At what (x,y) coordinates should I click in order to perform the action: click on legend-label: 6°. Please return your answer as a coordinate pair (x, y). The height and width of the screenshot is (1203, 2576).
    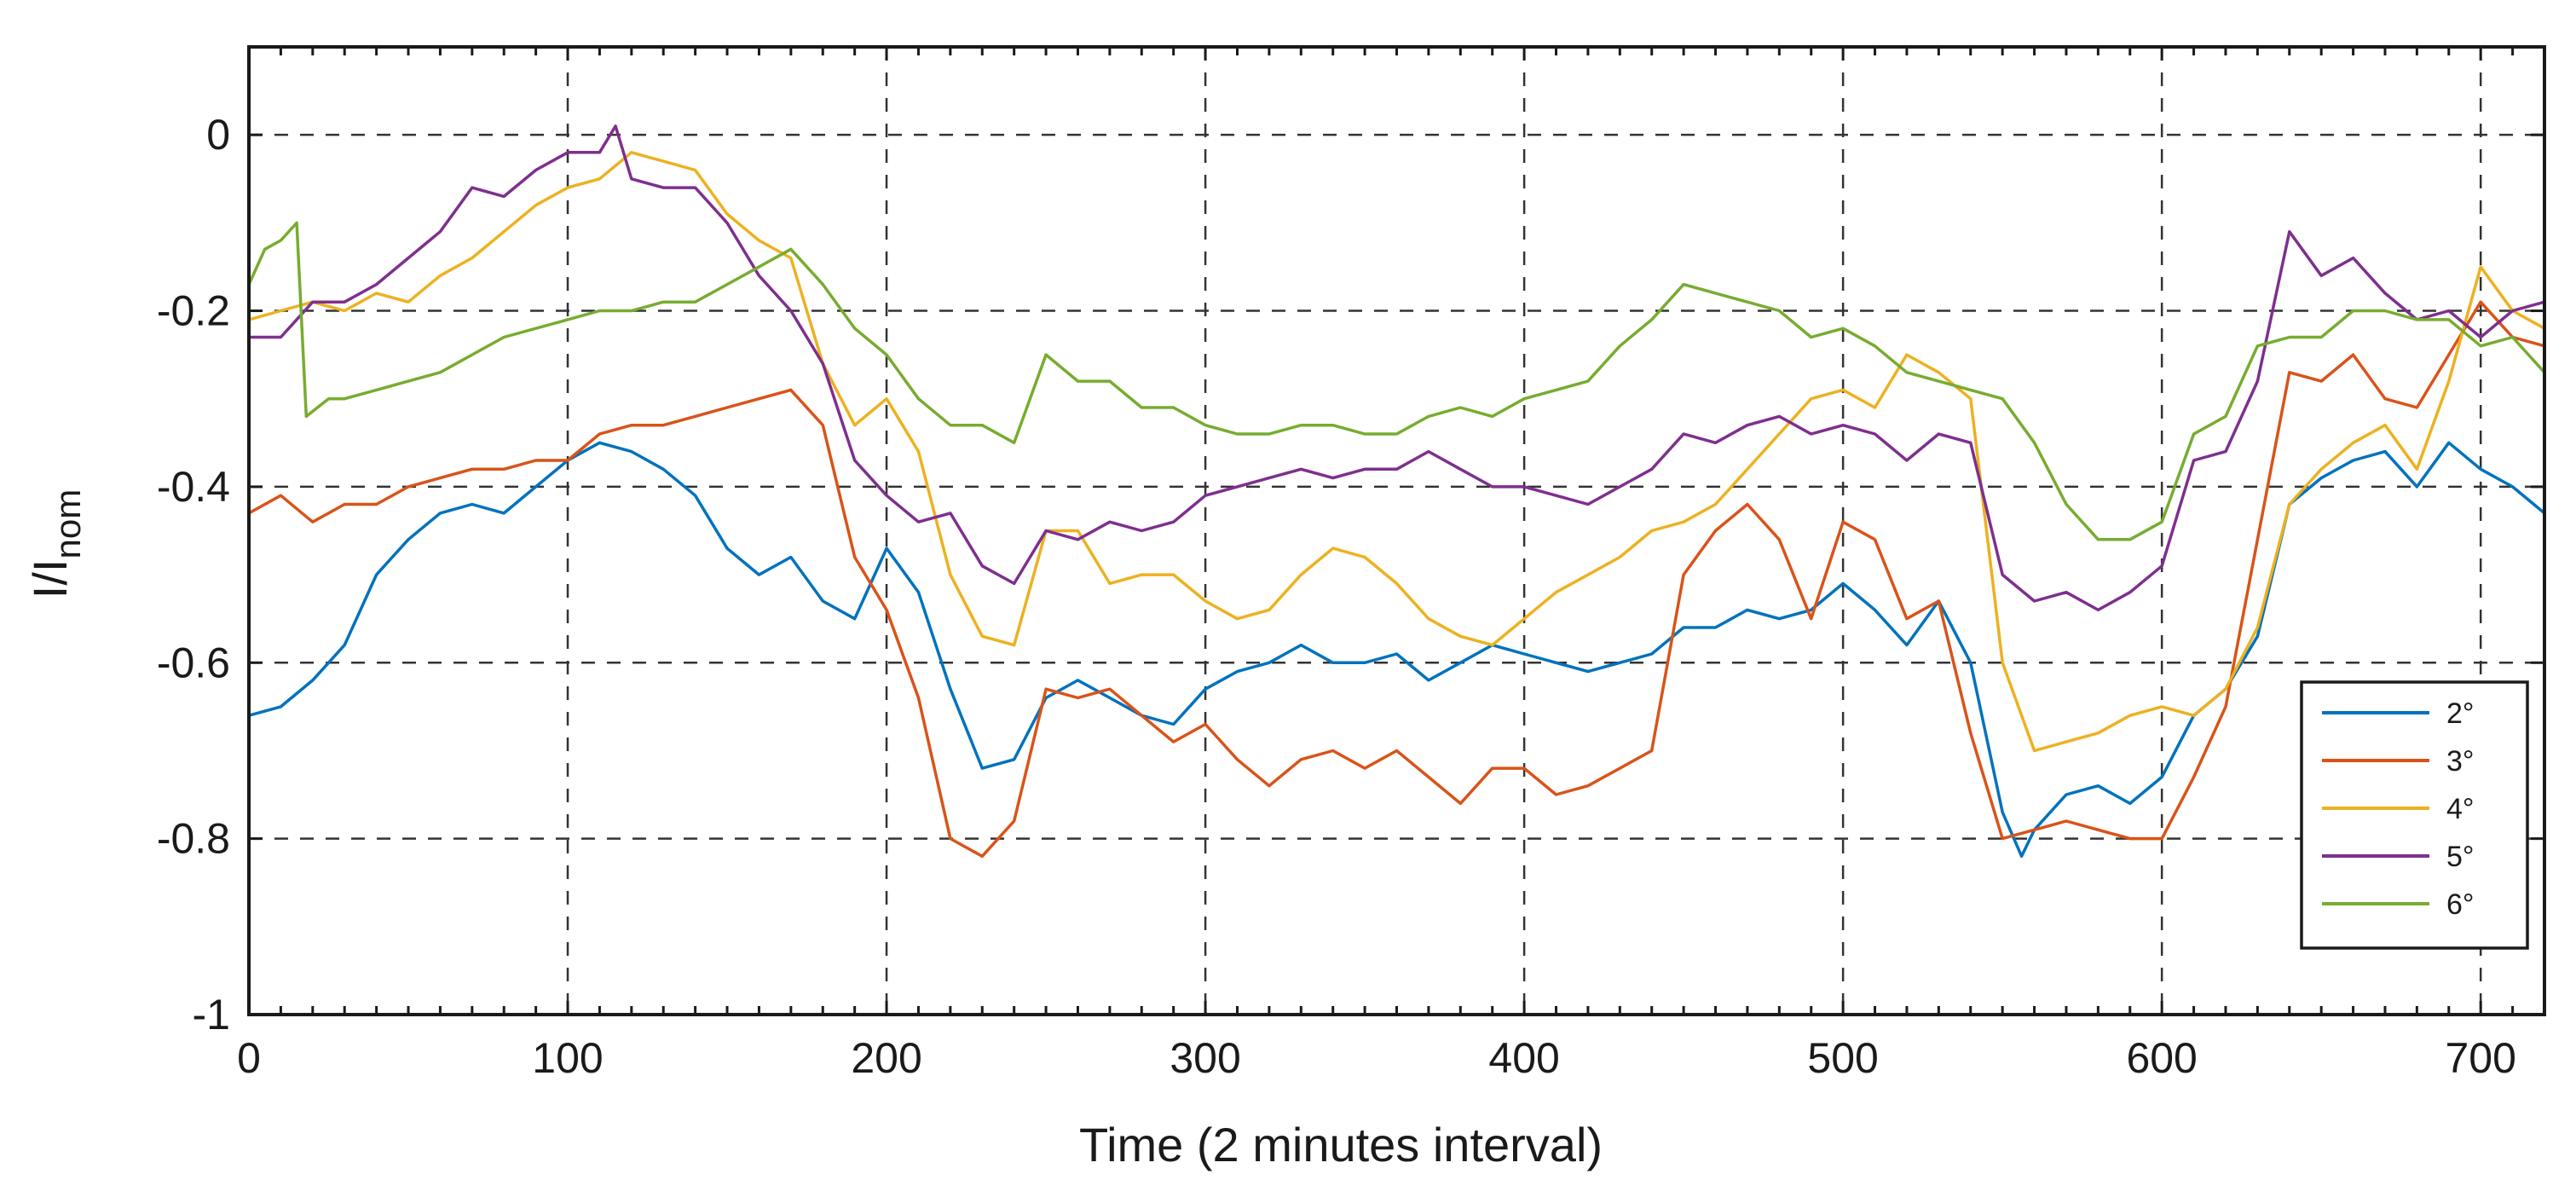
    Looking at the image, I should click on (2460, 904).